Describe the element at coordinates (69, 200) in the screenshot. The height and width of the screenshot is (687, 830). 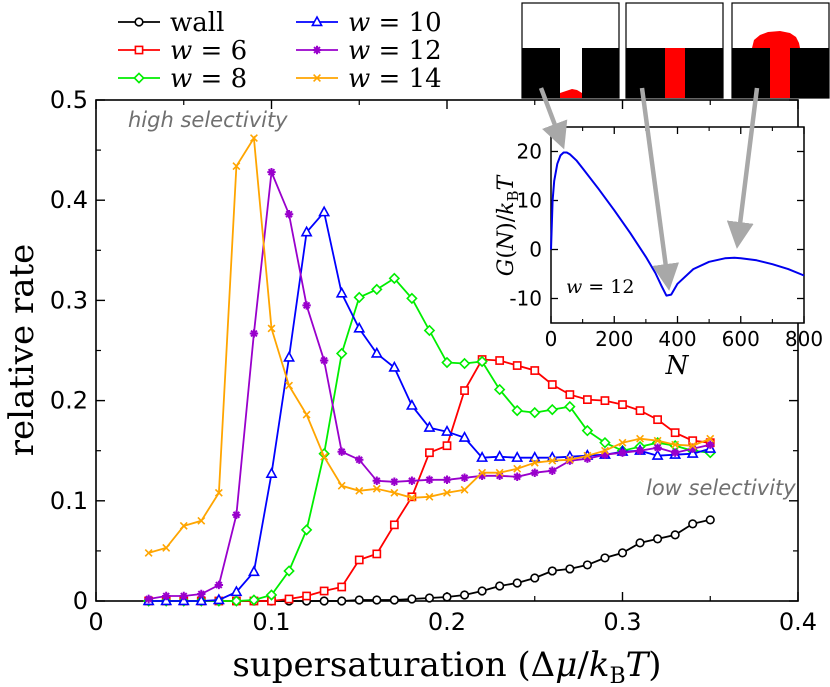
I see `y-tick-label: 0.4` at that location.